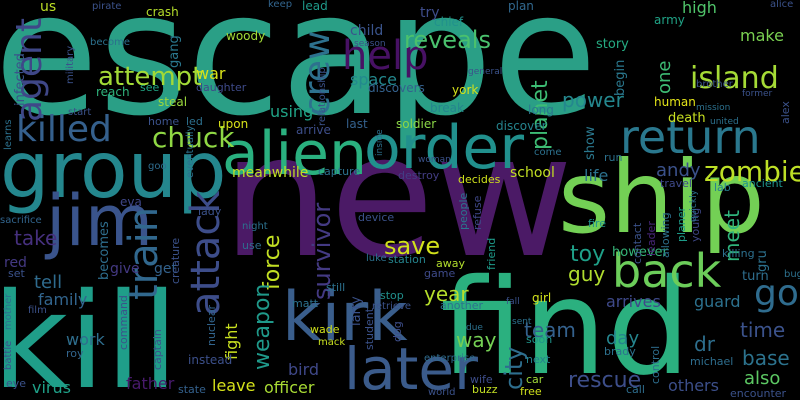 This screenshot has width=800, height=400. I want to click on word-go: go, so click(776, 293).